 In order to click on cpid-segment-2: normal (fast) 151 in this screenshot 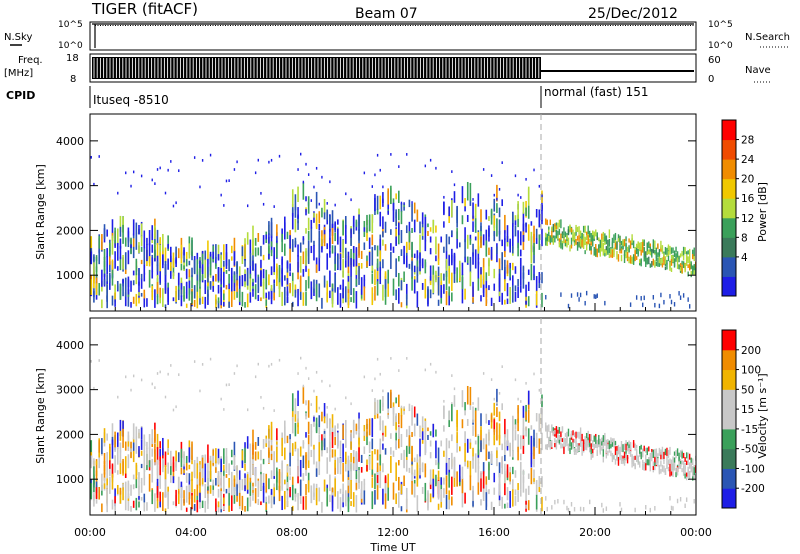, I will do `click(596, 92)`.